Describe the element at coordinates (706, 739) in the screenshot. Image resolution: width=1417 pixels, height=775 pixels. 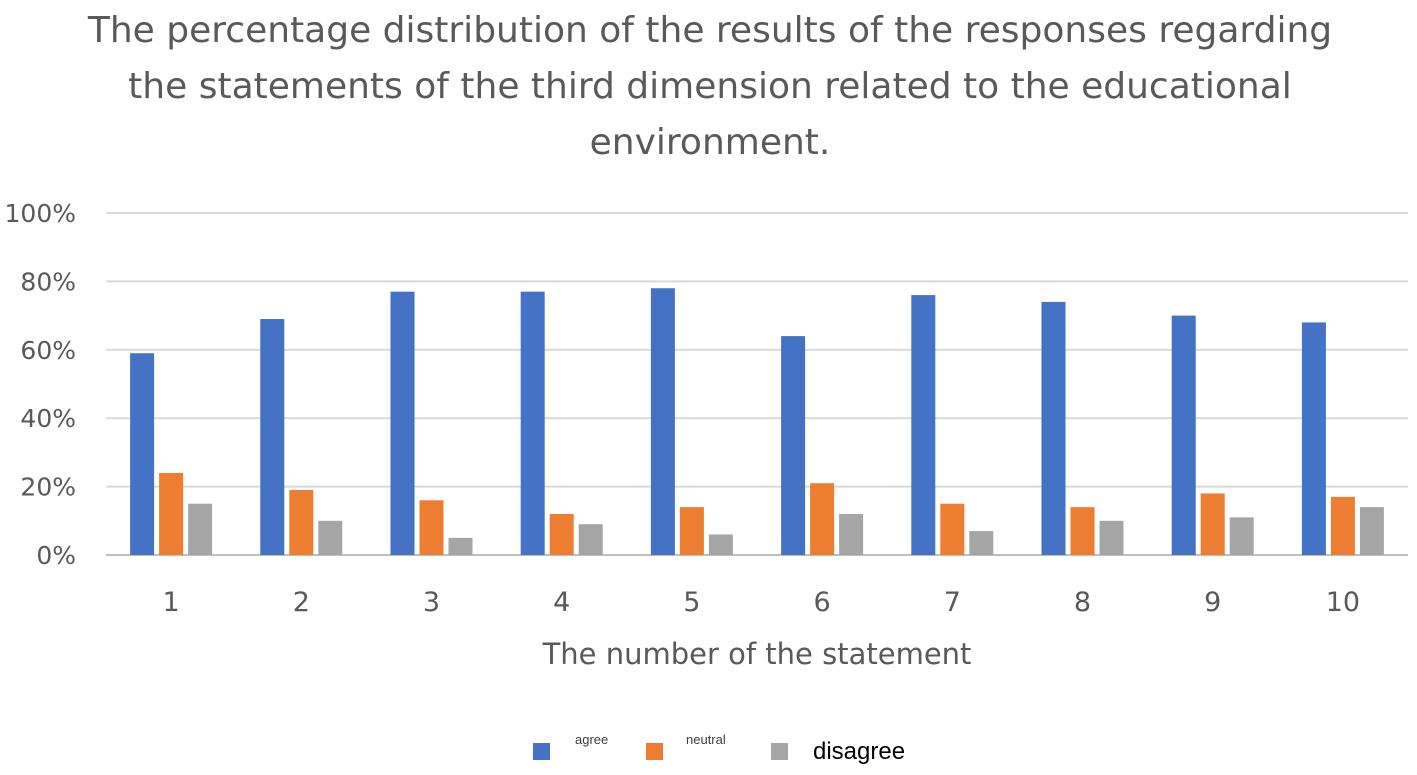
I see `legend-label-neutral: neutral` at that location.